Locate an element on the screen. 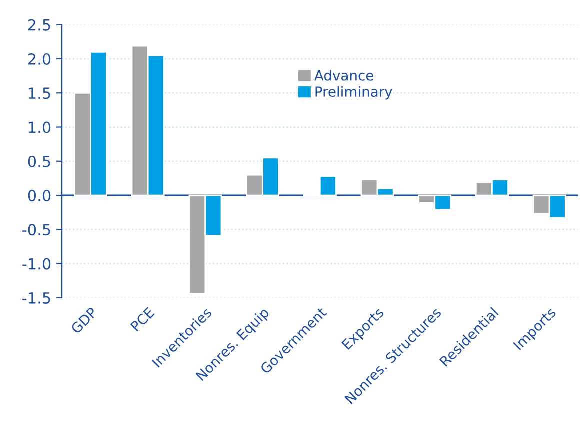 The height and width of the screenshot is (444, 580). y-tick-label: -0.5 is located at coordinates (36, 230).